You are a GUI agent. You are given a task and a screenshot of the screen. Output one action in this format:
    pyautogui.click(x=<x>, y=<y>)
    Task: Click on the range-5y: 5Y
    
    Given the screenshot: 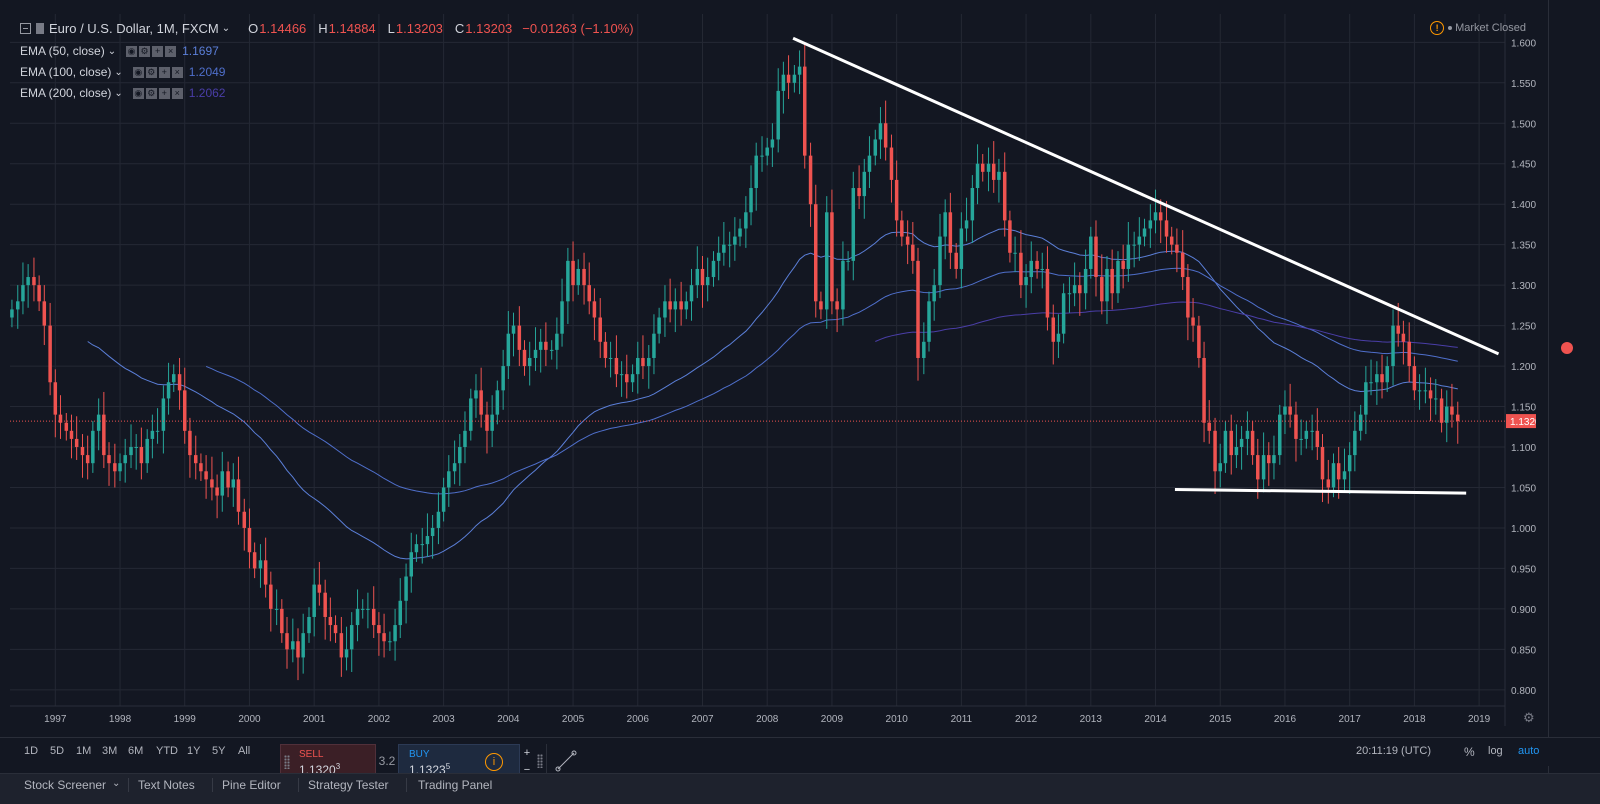 What is the action you would take?
    pyautogui.click(x=219, y=751)
    